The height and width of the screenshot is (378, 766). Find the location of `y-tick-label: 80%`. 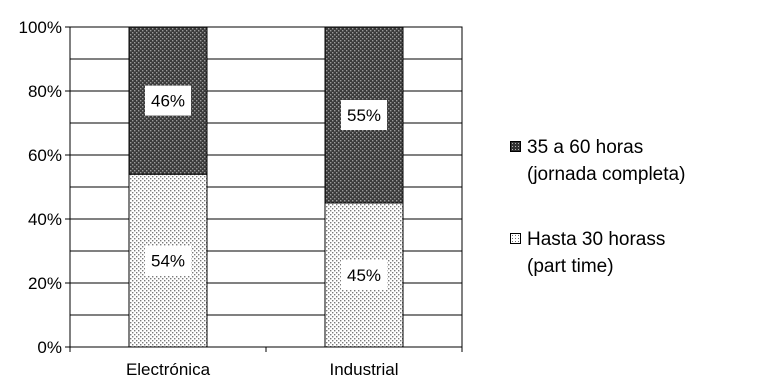

y-tick-label: 80% is located at coordinates (45, 91).